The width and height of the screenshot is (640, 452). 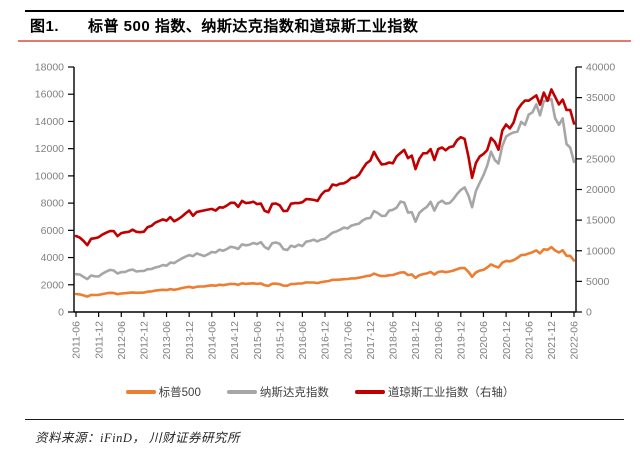 What do you see at coordinates (122, 340) in the screenshot?
I see `x-axis-label: 2012-06` at bounding box center [122, 340].